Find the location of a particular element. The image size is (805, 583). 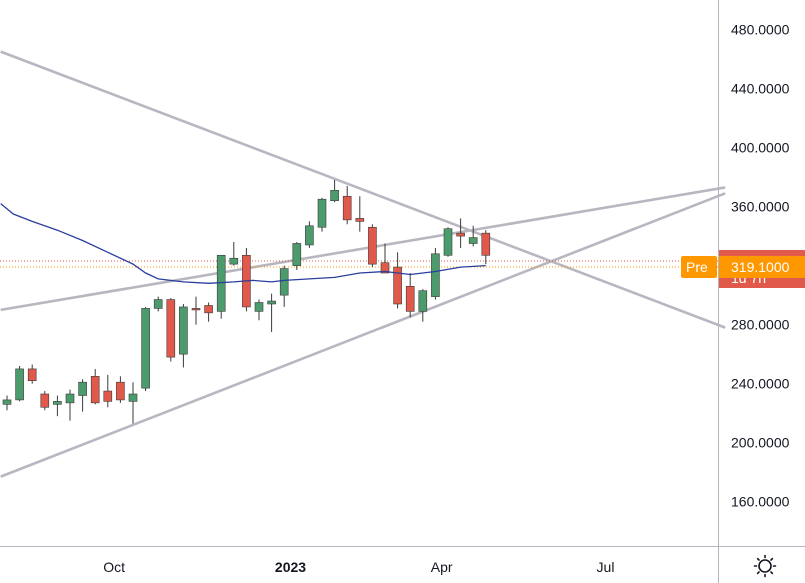

y-tick-label: 440.0000 is located at coordinates (760, 89).